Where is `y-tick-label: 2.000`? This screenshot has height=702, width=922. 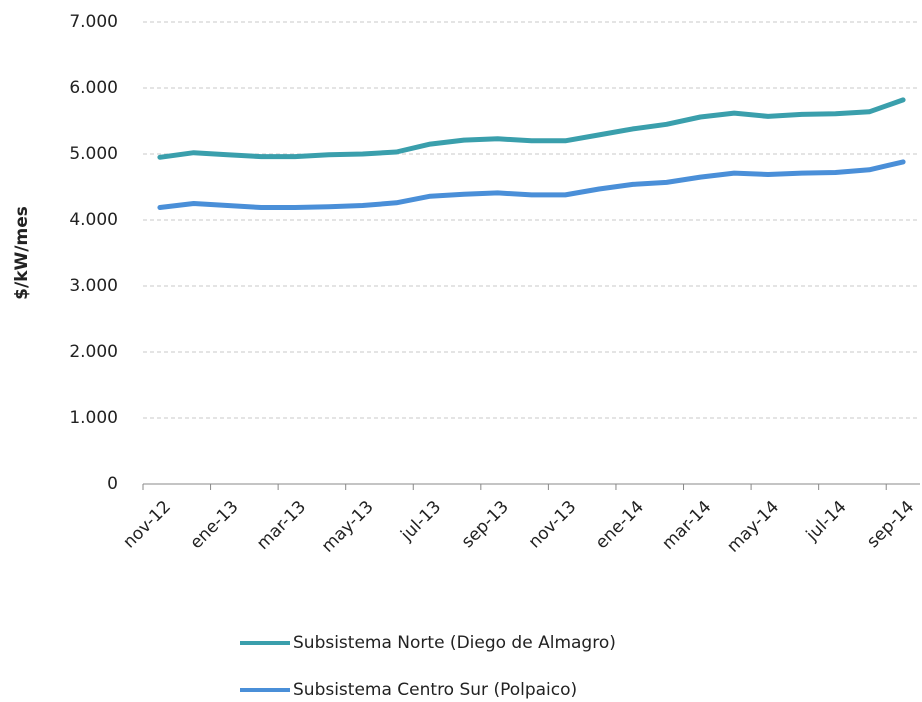
y-tick-label: 2.000 is located at coordinates (93, 352).